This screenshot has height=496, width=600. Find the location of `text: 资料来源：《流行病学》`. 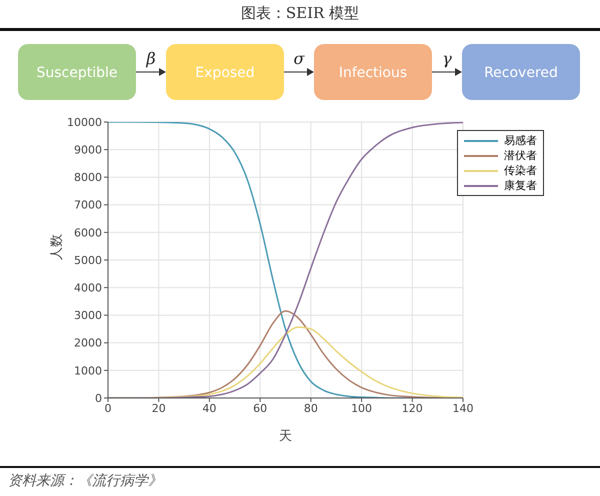

text: 资料来源：《流行病学》 is located at coordinates (85, 481).